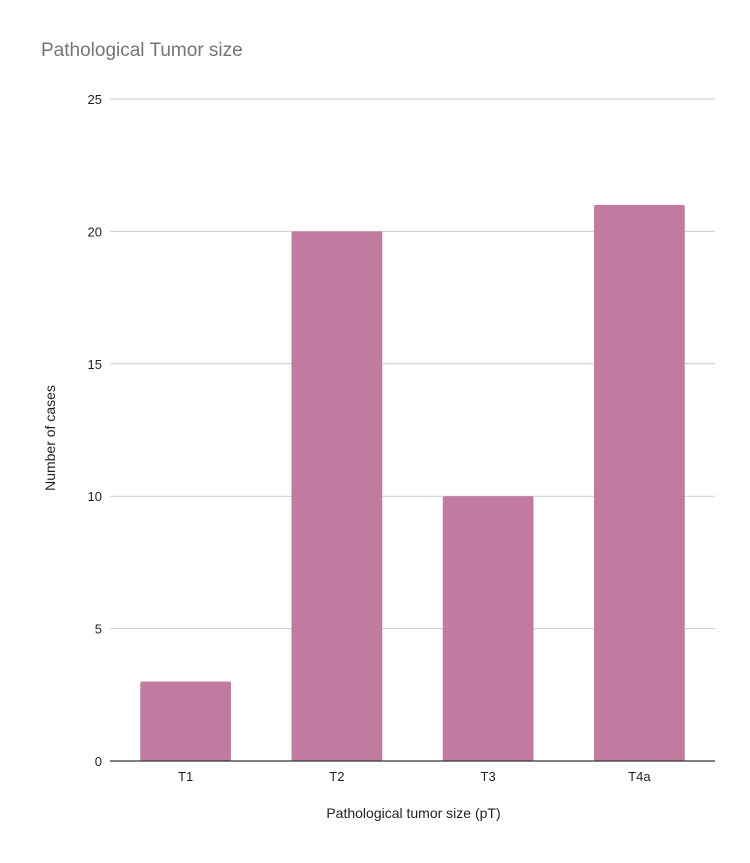 Image resolution: width=750 pixels, height=863 pixels. What do you see at coordinates (95, 496) in the screenshot?
I see `y-tick-label: 10` at bounding box center [95, 496].